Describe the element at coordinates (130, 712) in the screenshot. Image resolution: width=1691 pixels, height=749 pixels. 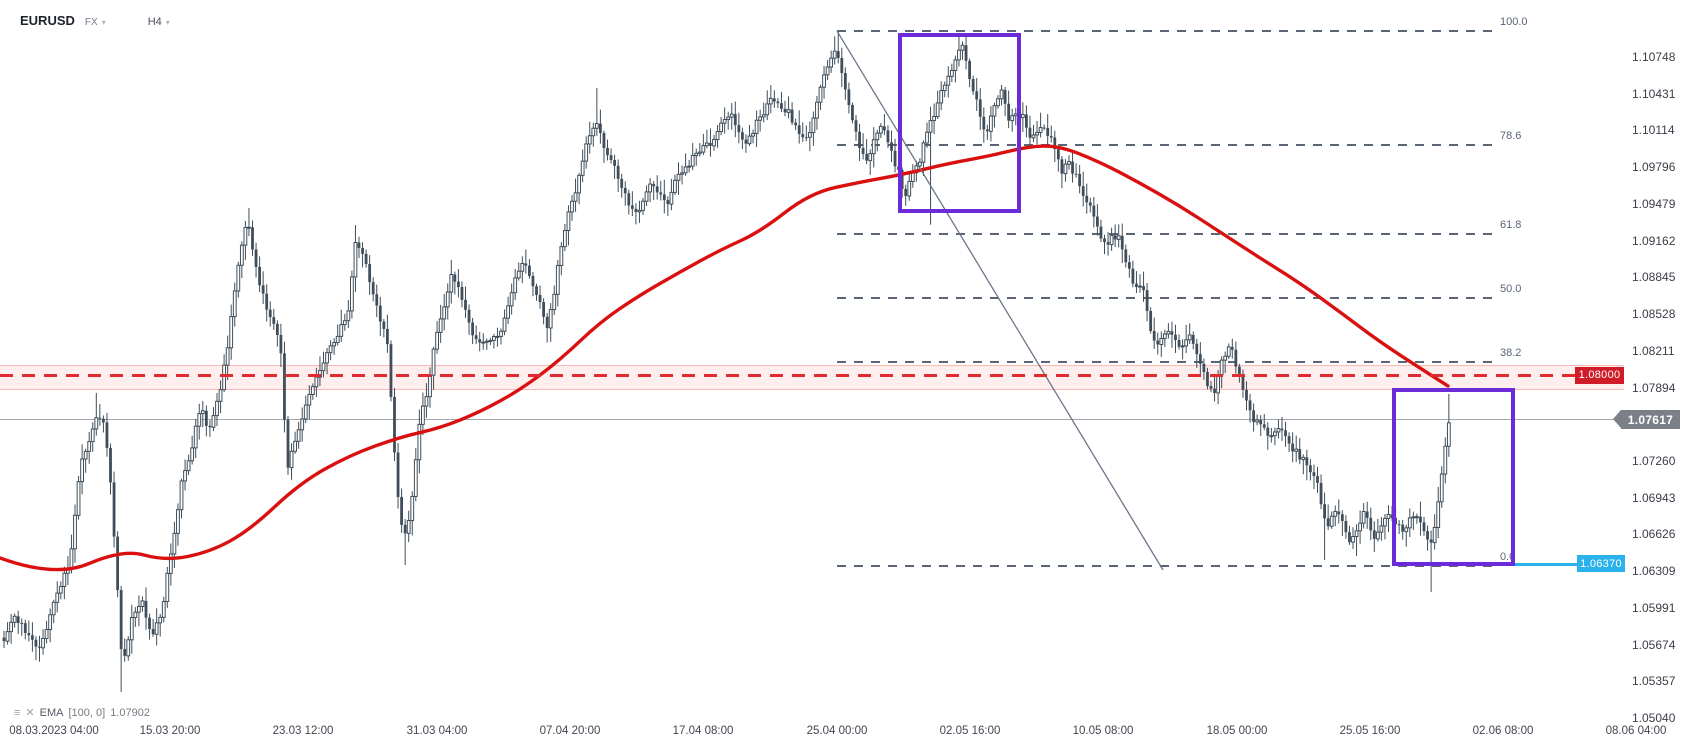
I see `indicator-value: 1.07902` at that location.